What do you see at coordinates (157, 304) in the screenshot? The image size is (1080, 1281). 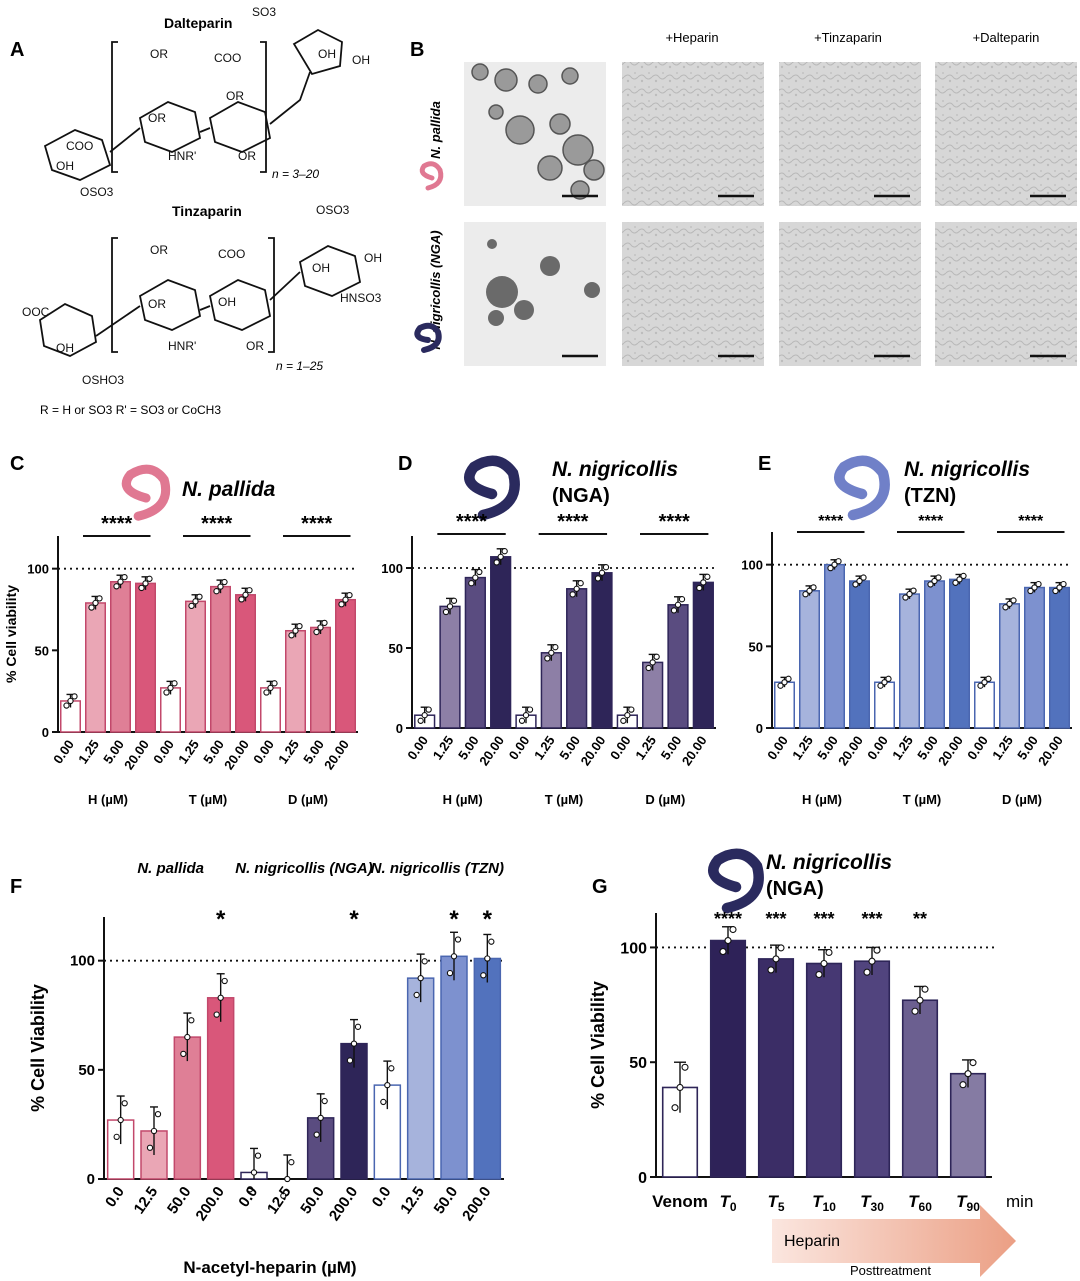 I see `svg-text: OR` at bounding box center [157, 304].